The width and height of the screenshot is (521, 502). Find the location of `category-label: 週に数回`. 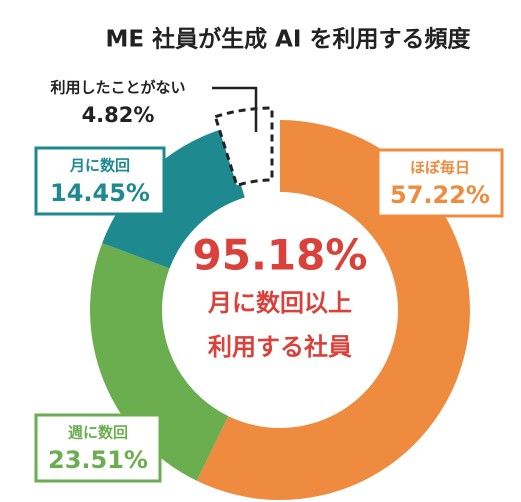

category-label: 週に数回 is located at coordinates (98, 433).